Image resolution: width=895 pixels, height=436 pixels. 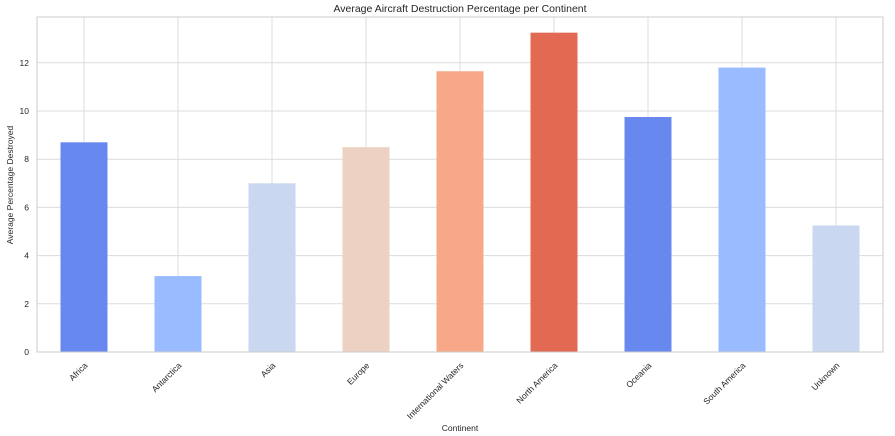 I want to click on y-axis-label: Average Percentage Destroyed, so click(x=10, y=185).